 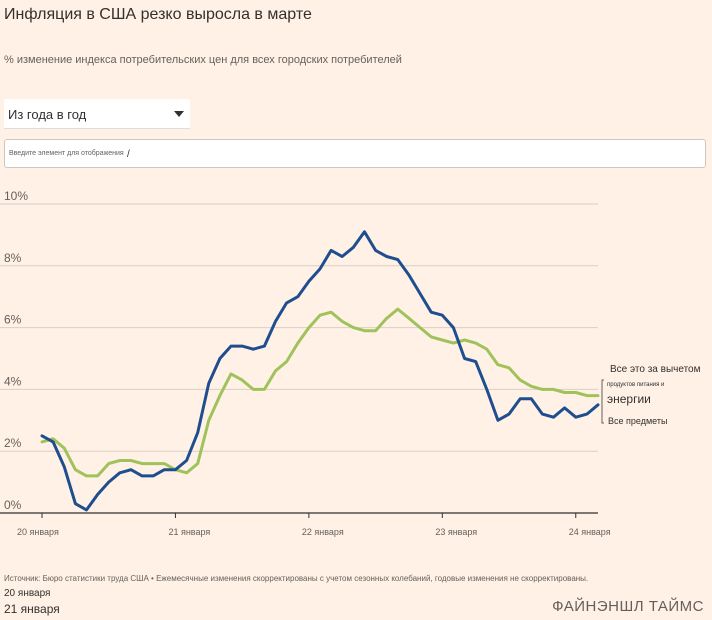 I want to click on y-tick-label: 10%, so click(x=16, y=196).